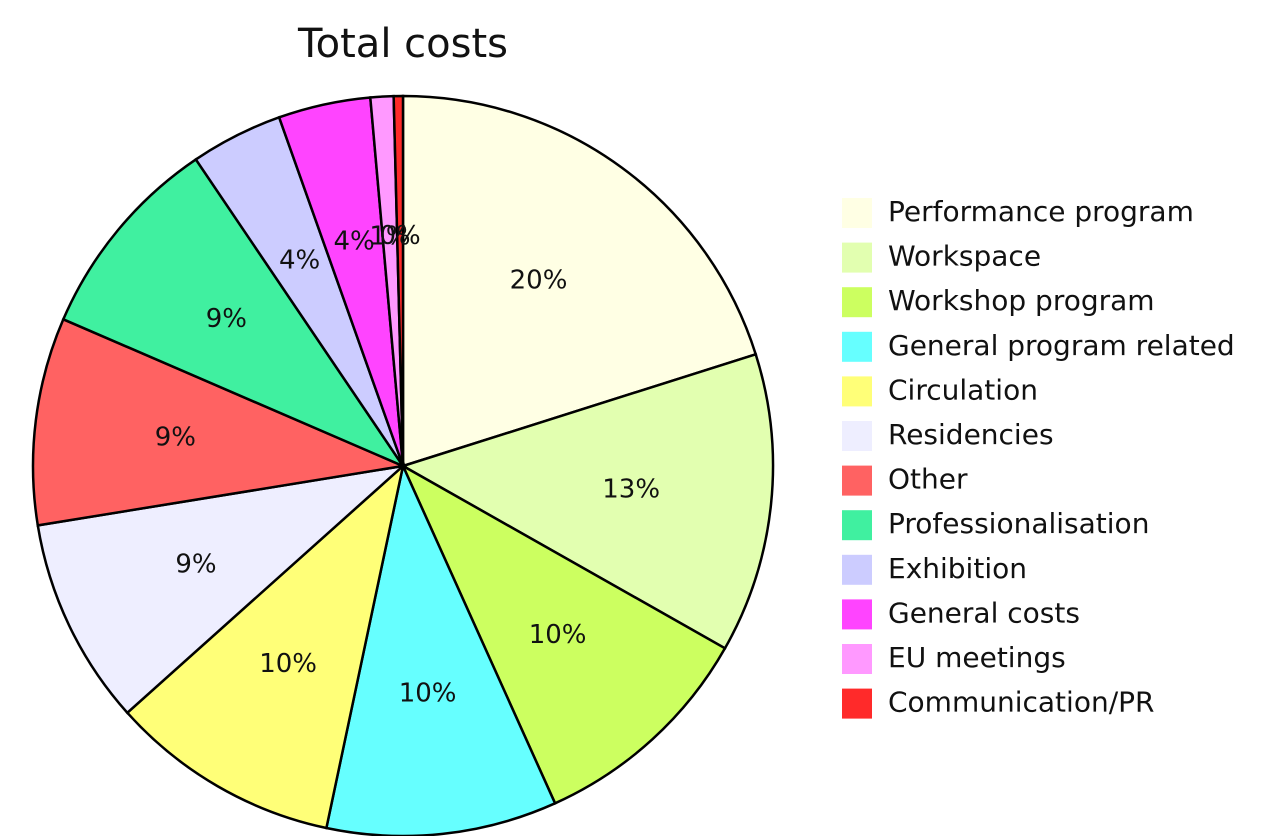 The width and height of the screenshot is (1281, 836). Describe the element at coordinates (402, 44) in the screenshot. I see `chart-title: Total costs` at that location.